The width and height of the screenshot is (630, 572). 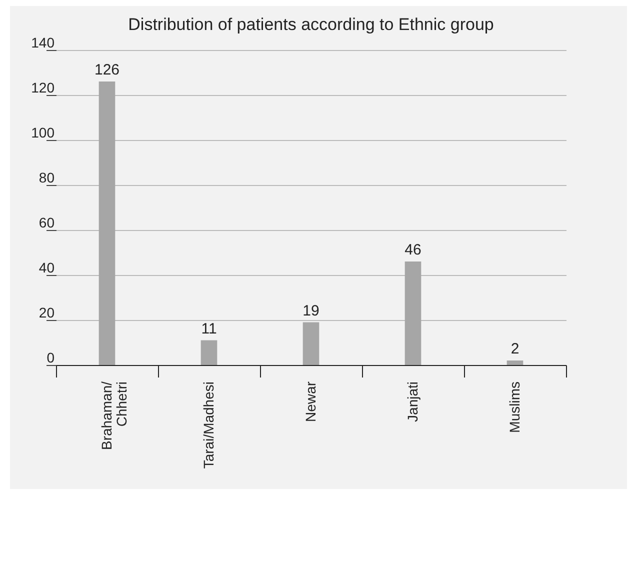 What do you see at coordinates (514, 407) in the screenshot?
I see `x-tick-label: Muslims` at bounding box center [514, 407].